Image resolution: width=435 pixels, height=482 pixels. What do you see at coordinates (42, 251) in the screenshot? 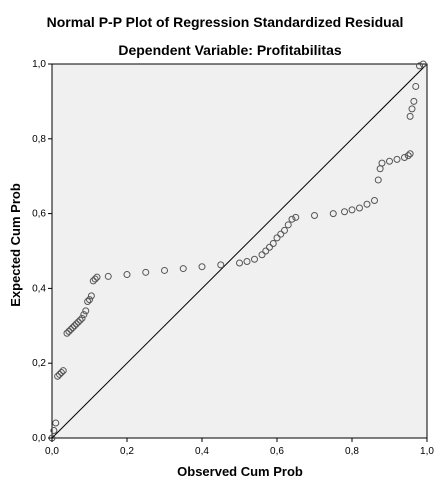
I see `y-axis-ticks: 0,0 0,2 0,4 0,6 0,8 1,0` at bounding box center [42, 251].